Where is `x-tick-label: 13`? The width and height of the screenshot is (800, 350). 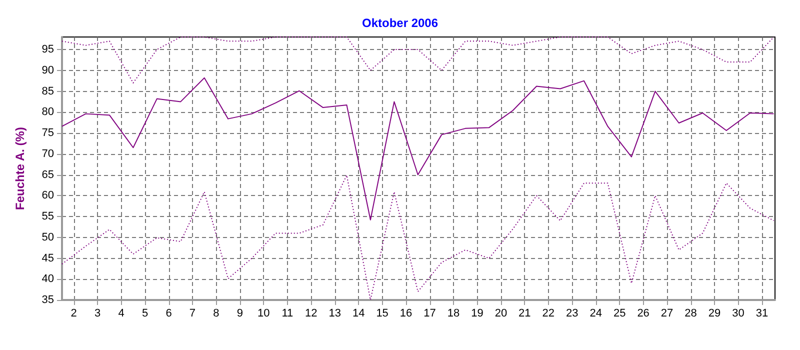 x-tick-label: 13 is located at coordinates (334, 314).